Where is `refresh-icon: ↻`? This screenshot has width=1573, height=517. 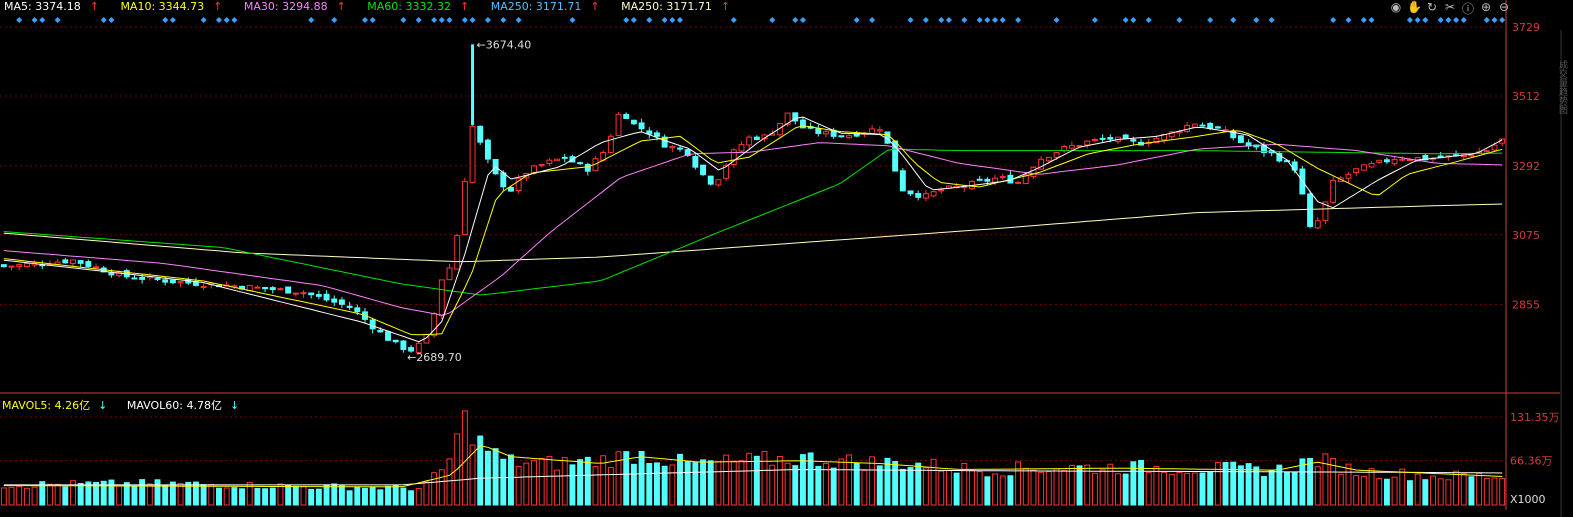 refresh-icon: ↻ is located at coordinates (1432, 7).